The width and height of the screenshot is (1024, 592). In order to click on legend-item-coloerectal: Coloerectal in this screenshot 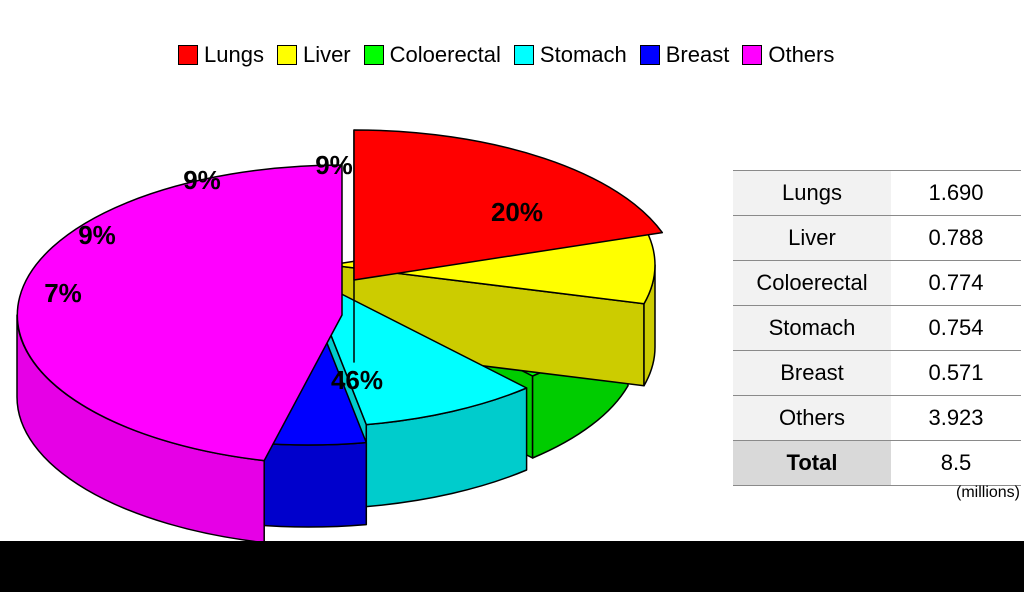, I will do `click(432, 55)`.